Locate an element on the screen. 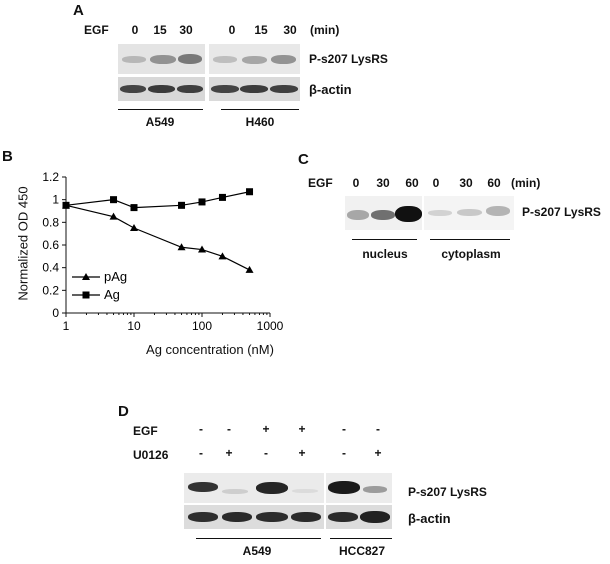 This screenshot has width=610, height=564. x-tick-label: 1 is located at coordinates (66, 326).